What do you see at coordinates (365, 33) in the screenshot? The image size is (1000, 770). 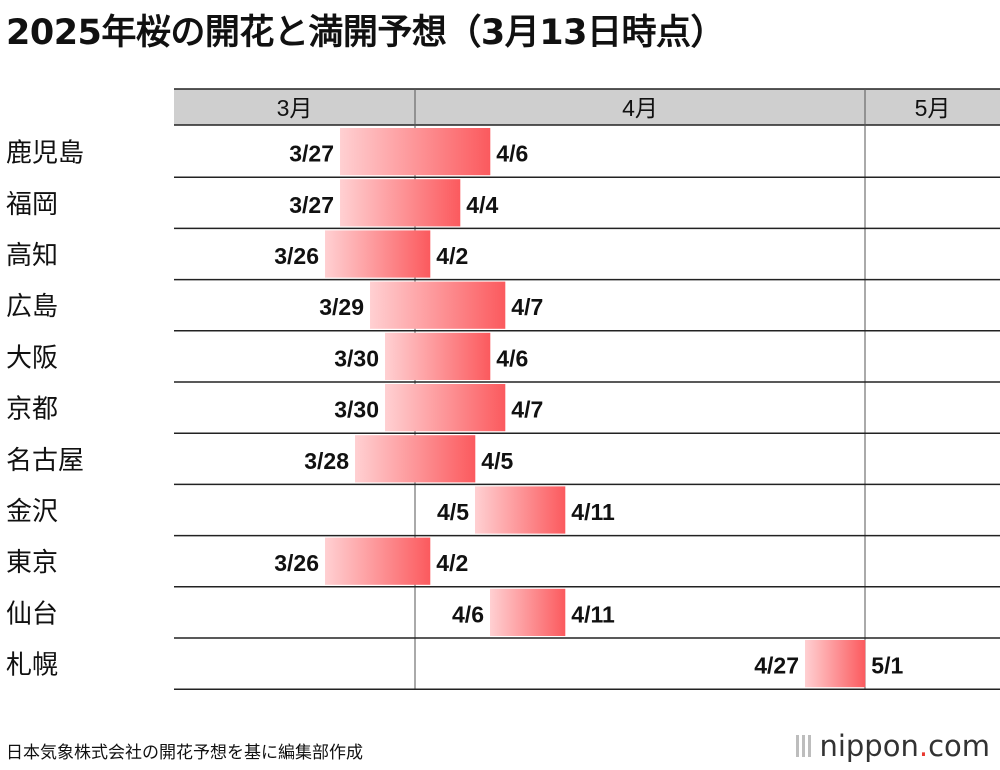 I see `chart-title: 2025年桜の開花と満開予想（3月13日時点）` at bounding box center [365, 33].